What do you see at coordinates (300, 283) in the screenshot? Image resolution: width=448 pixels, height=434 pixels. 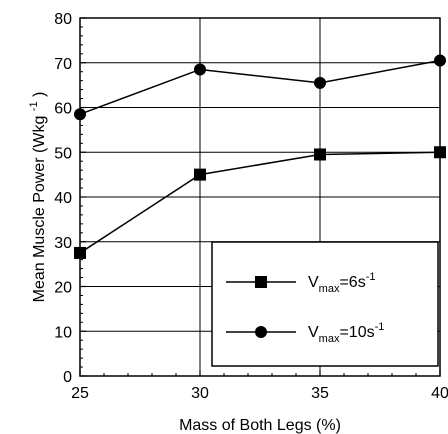 I see `legend-item: Vmax=6s-1` at bounding box center [300, 283].